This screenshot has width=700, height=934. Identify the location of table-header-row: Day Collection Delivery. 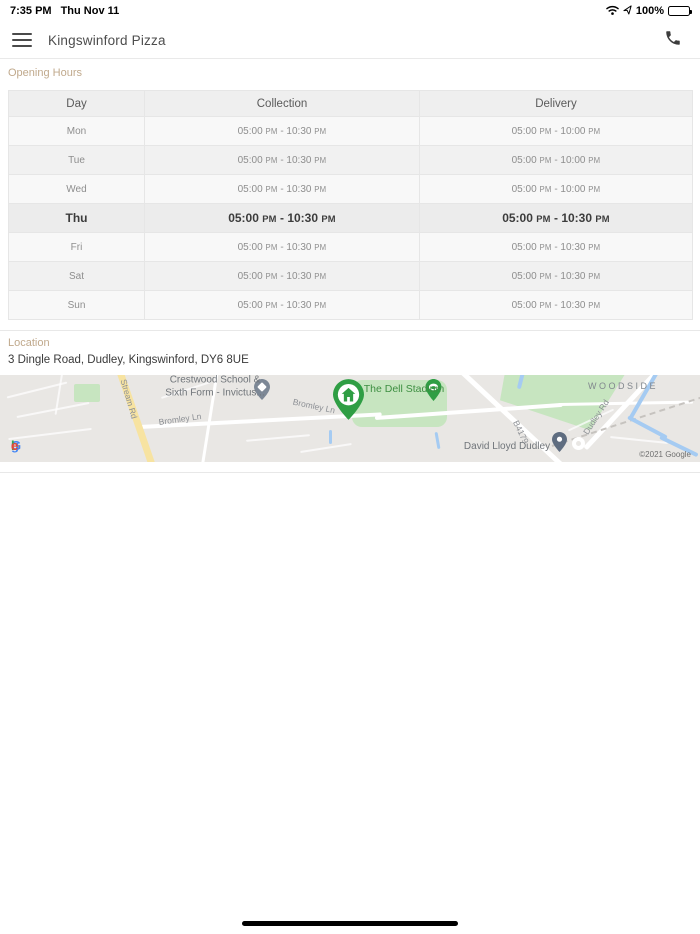
(350, 103).